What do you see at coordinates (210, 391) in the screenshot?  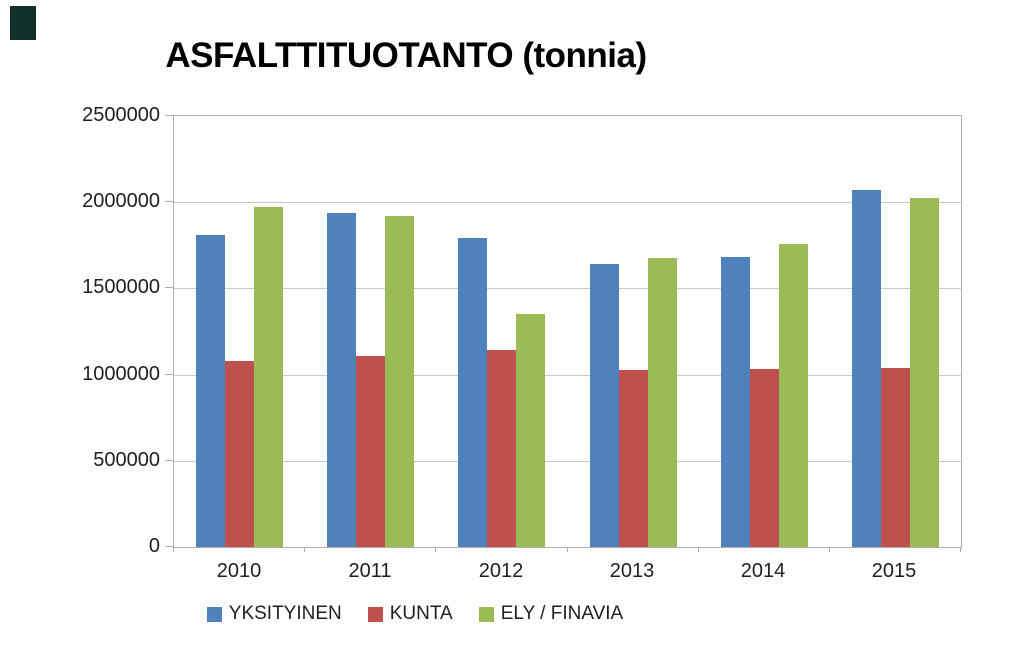 I see `bar-2010-yksityinen` at bounding box center [210, 391].